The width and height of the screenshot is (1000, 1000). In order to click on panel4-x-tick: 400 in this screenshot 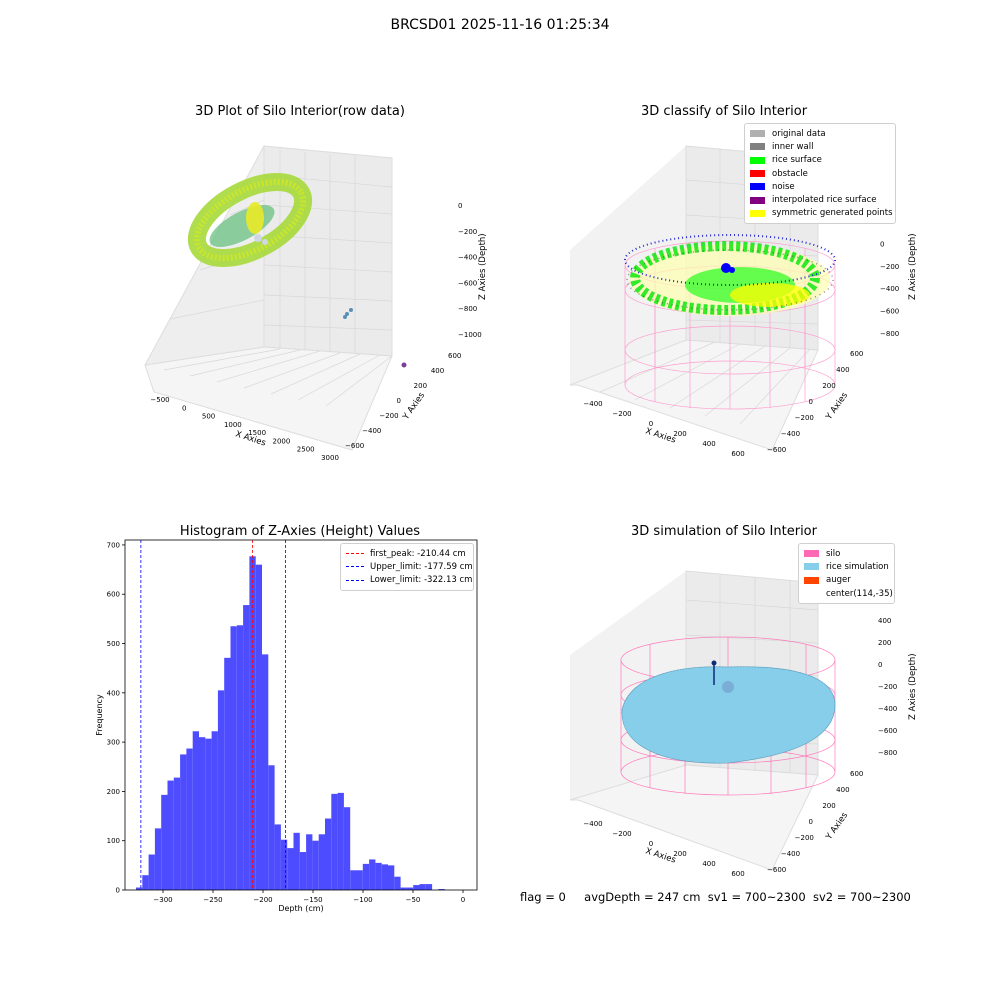, I will do `click(708, 864)`.